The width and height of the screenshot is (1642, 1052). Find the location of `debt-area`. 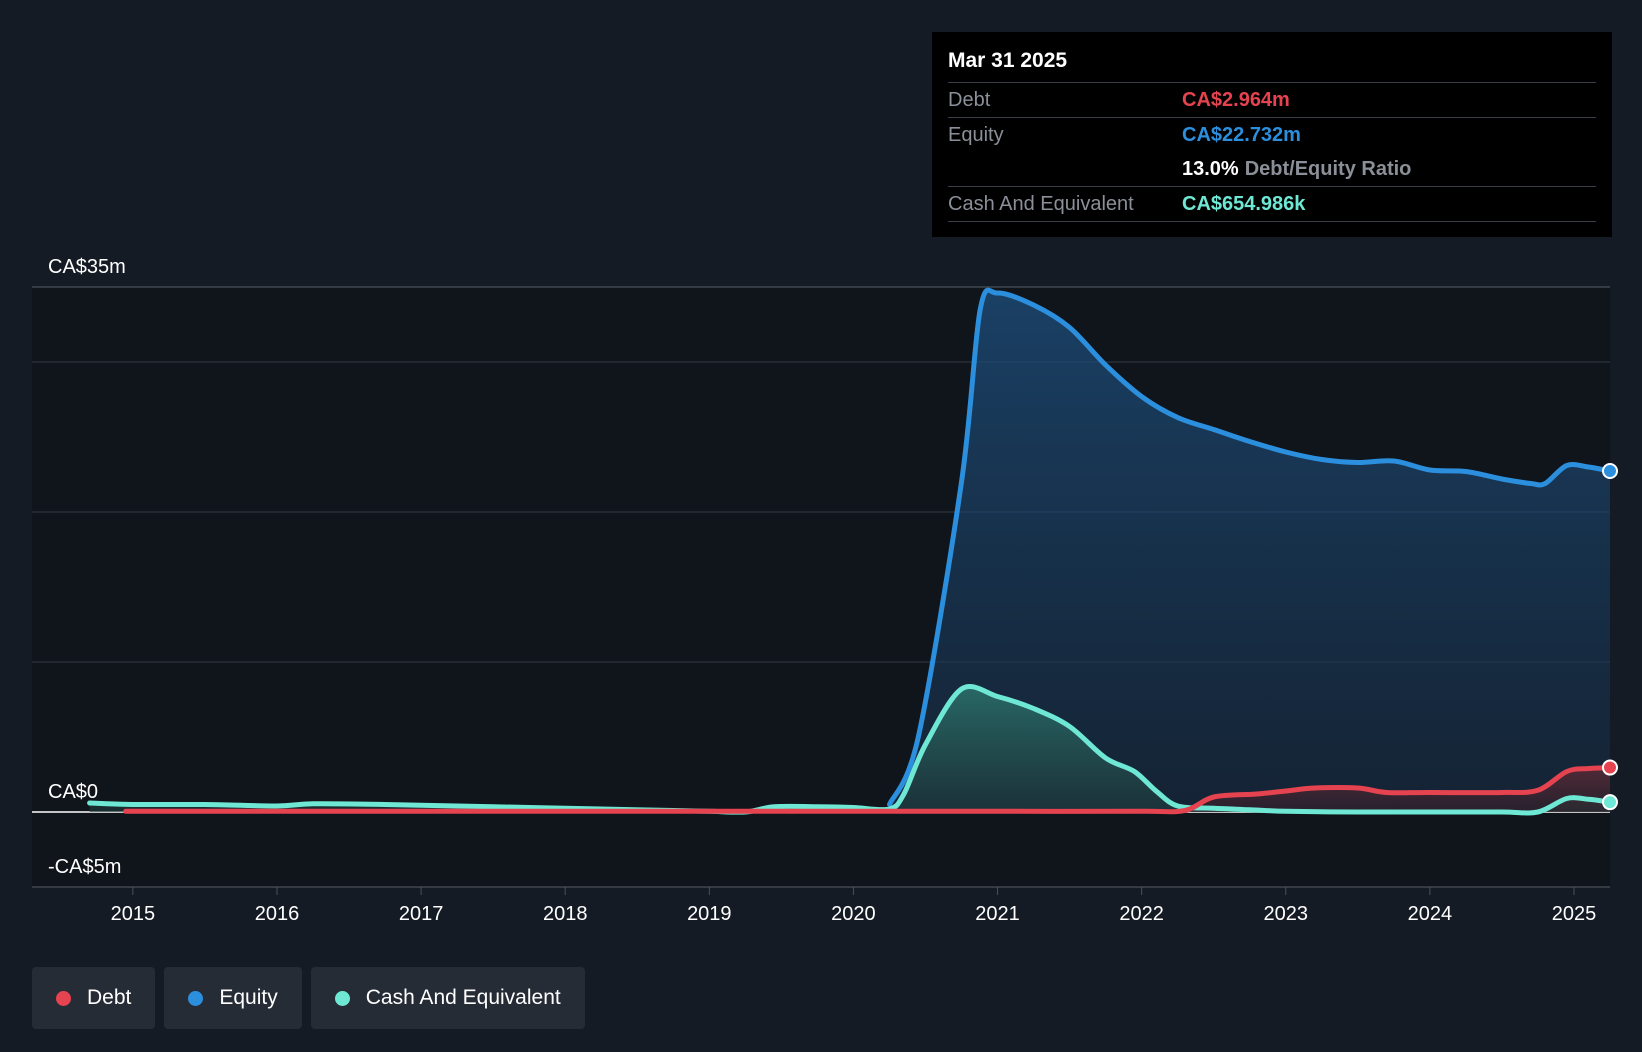

debt-area is located at coordinates (868, 789).